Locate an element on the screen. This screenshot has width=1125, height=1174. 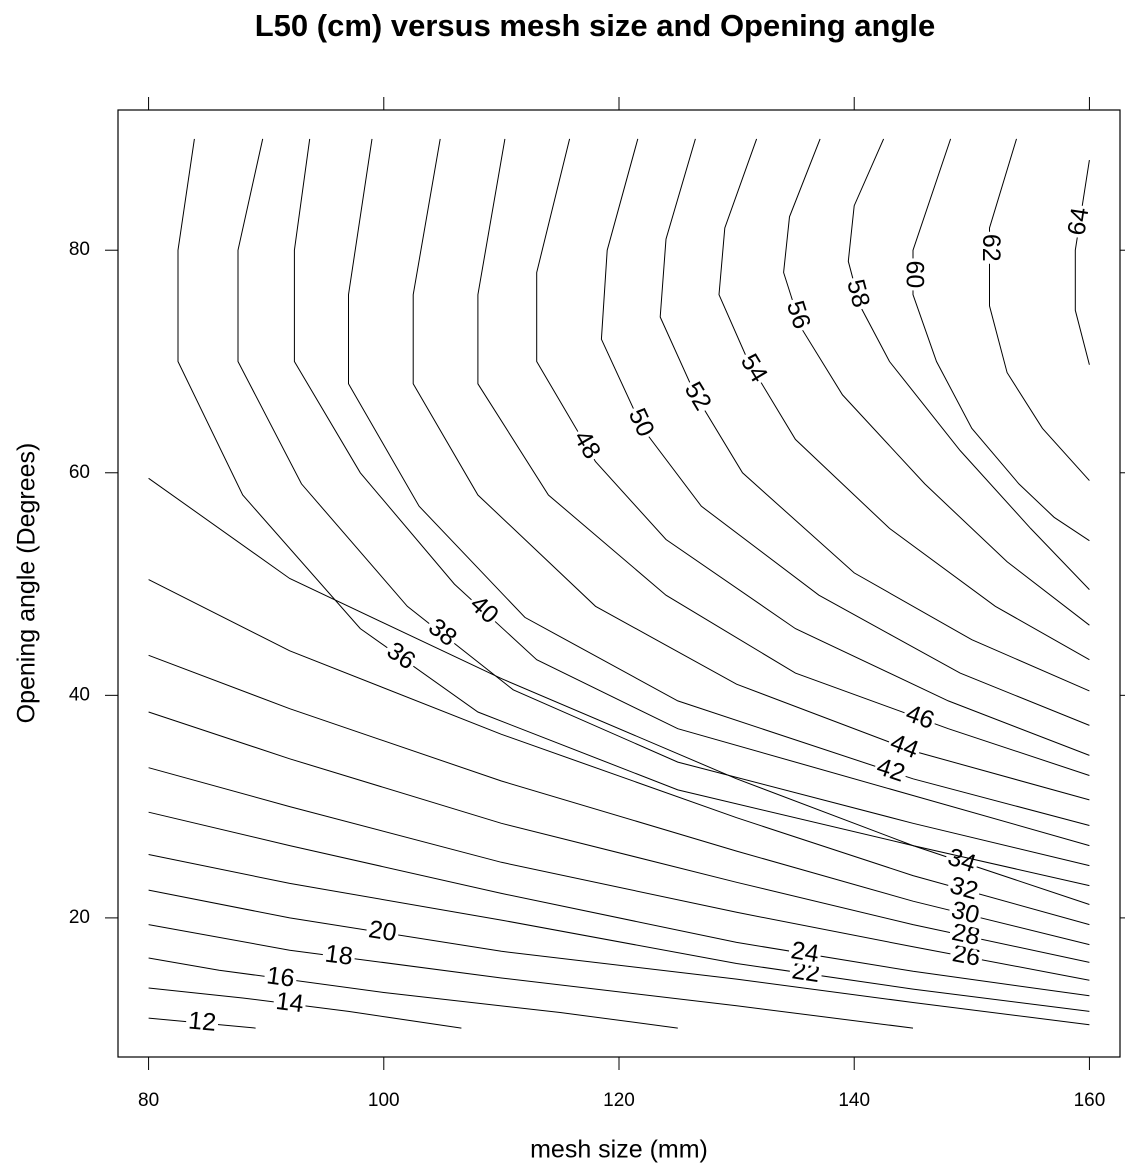
contour-label: 50 is located at coordinates (641, 422).